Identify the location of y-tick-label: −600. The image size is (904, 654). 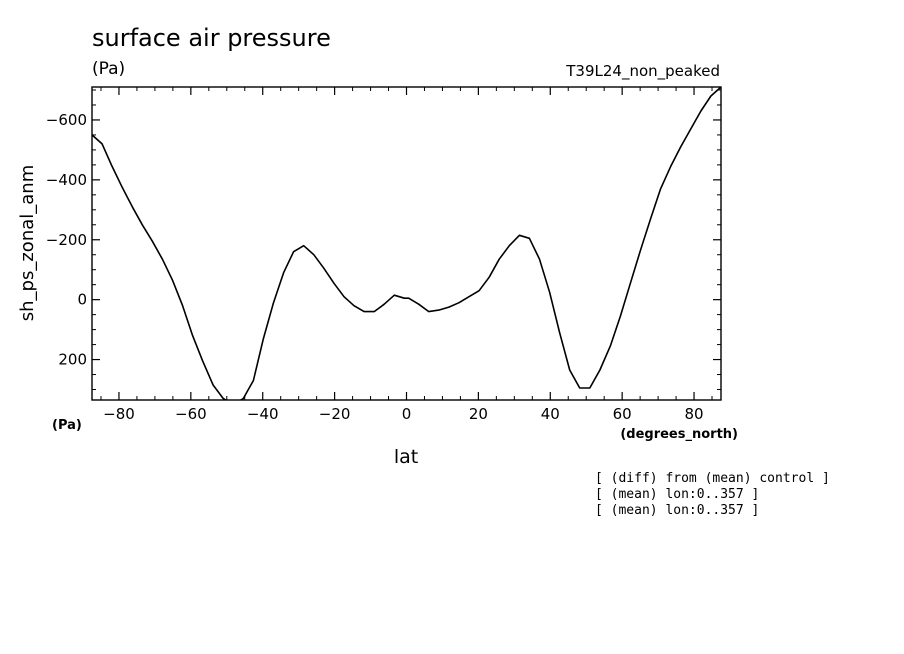
(66, 120).